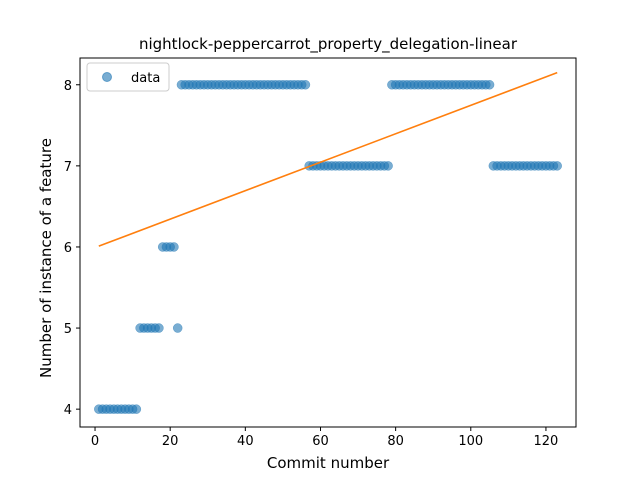 The width and height of the screenshot is (640, 480). Describe the element at coordinates (145, 78) in the screenshot. I see `legend-entry-data: data` at that location.